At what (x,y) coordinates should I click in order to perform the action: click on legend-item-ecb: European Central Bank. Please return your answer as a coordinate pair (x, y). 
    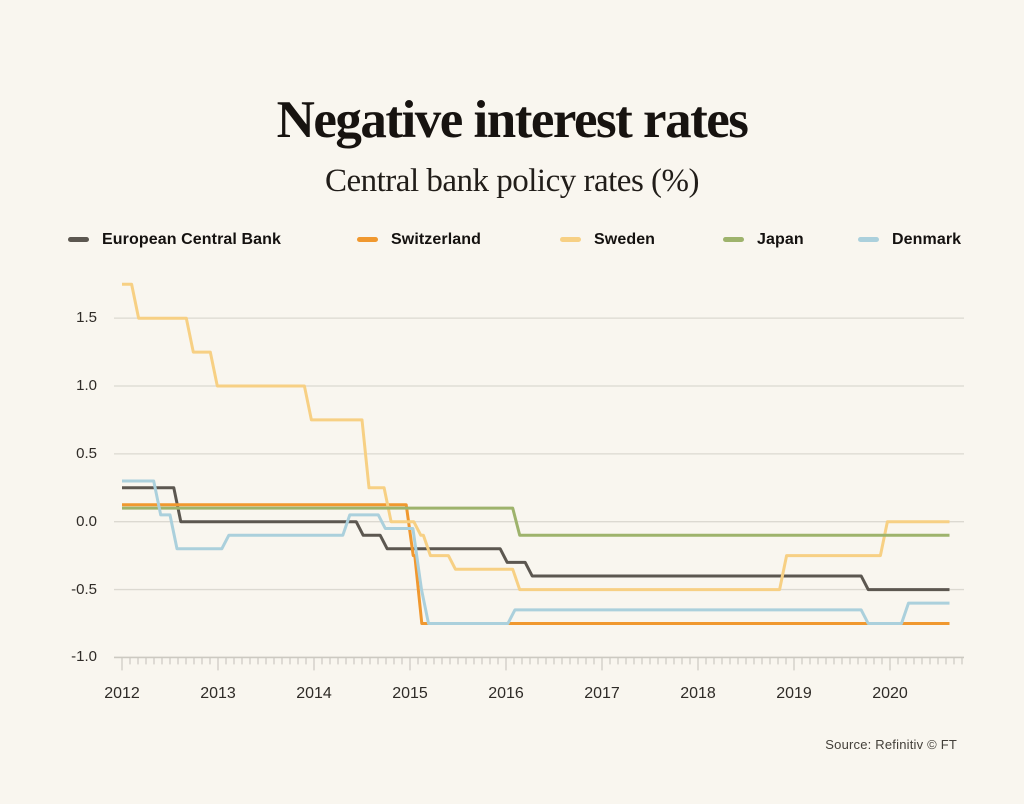
    Looking at the image, I should click on (174, 239).